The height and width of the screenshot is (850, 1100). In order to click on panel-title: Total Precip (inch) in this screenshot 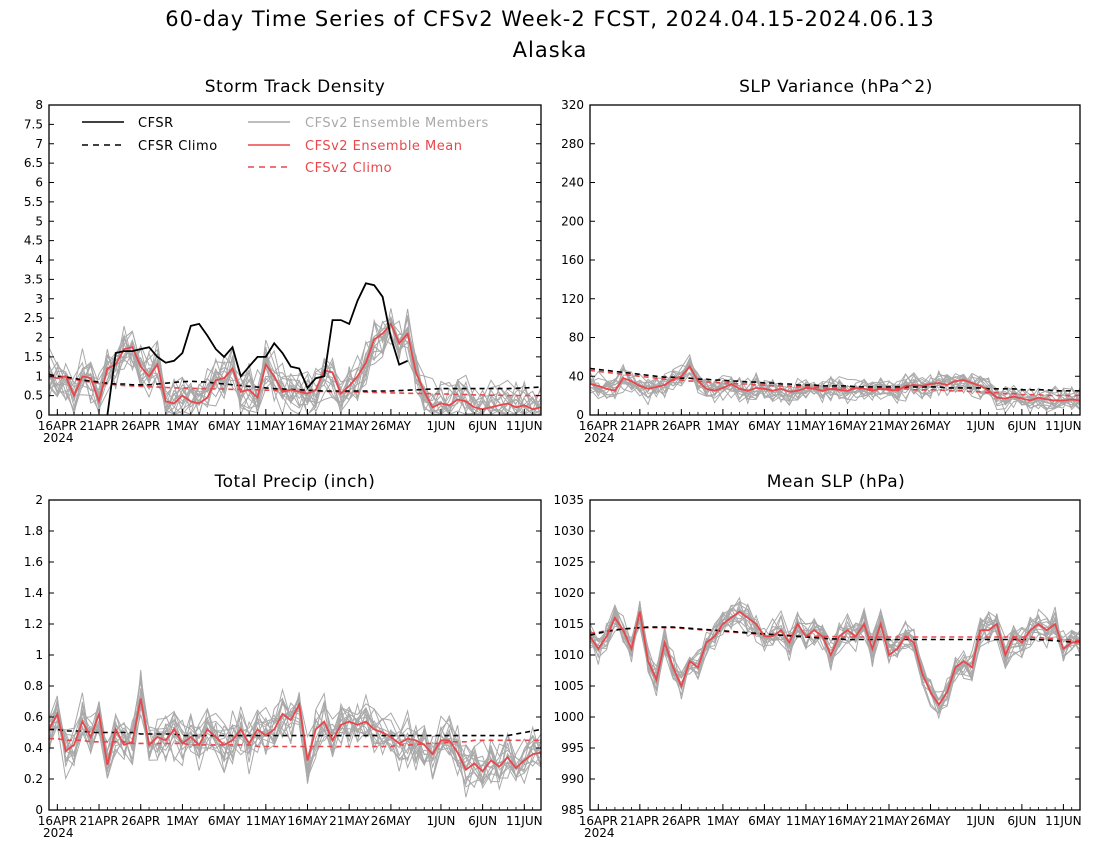, I will do `click(295, 482)`.